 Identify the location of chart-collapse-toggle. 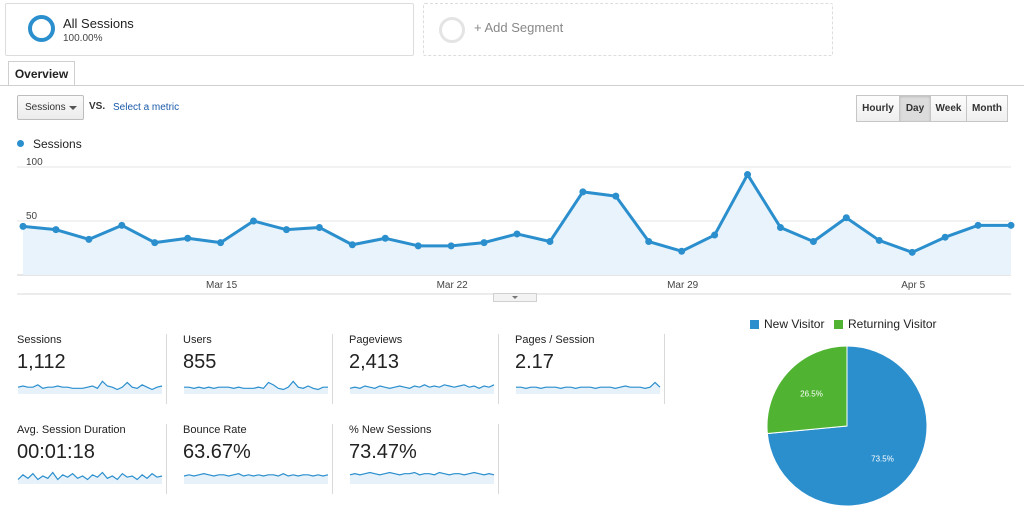
(515, 297).